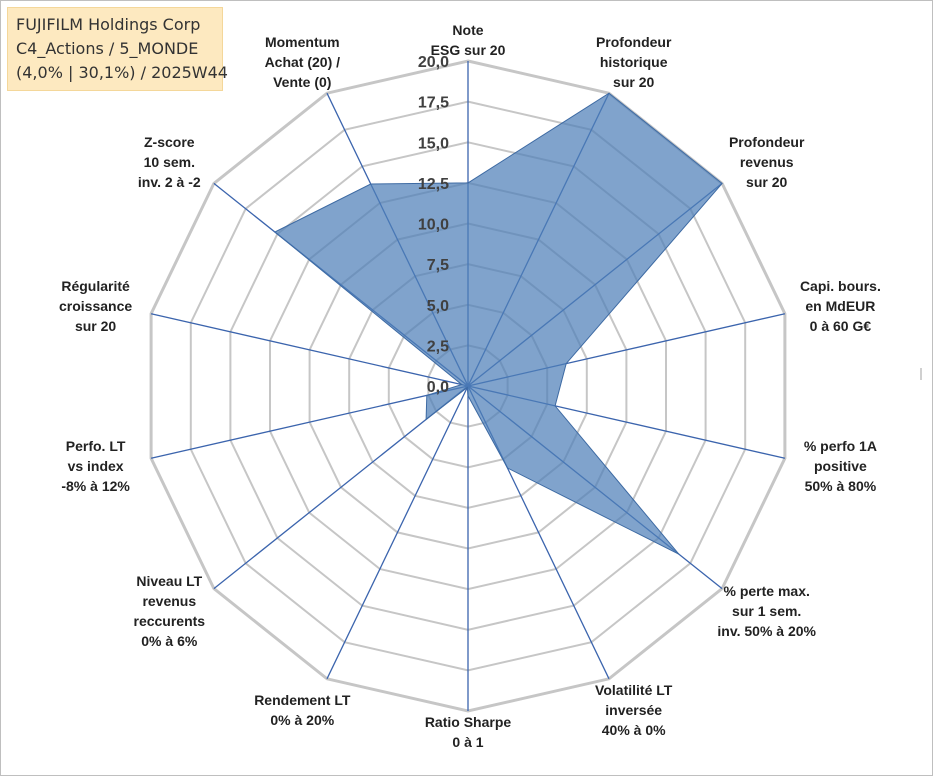 Image resolution: width=933 pixels, height=776 pixels. What do you see at coordinates (433, 143) in the screenshot?
I see `tick-label: 15,0` at bounding box center [433, 143].